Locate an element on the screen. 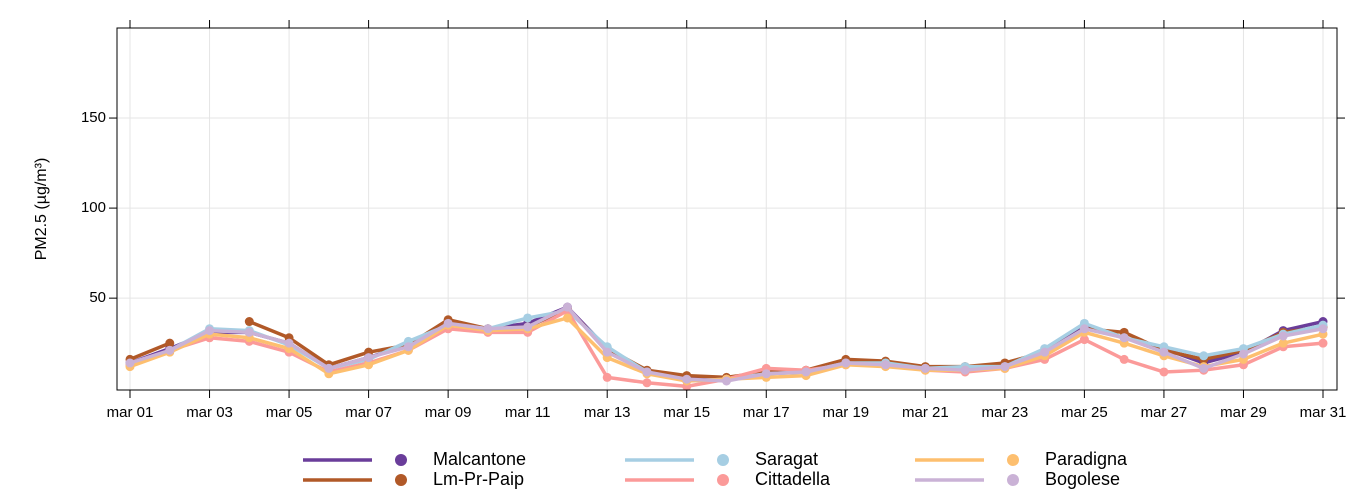 The image size is (1353, 498). y-axis-label: PM2.5 (µg/m³) is located at coordinates (41, 209).